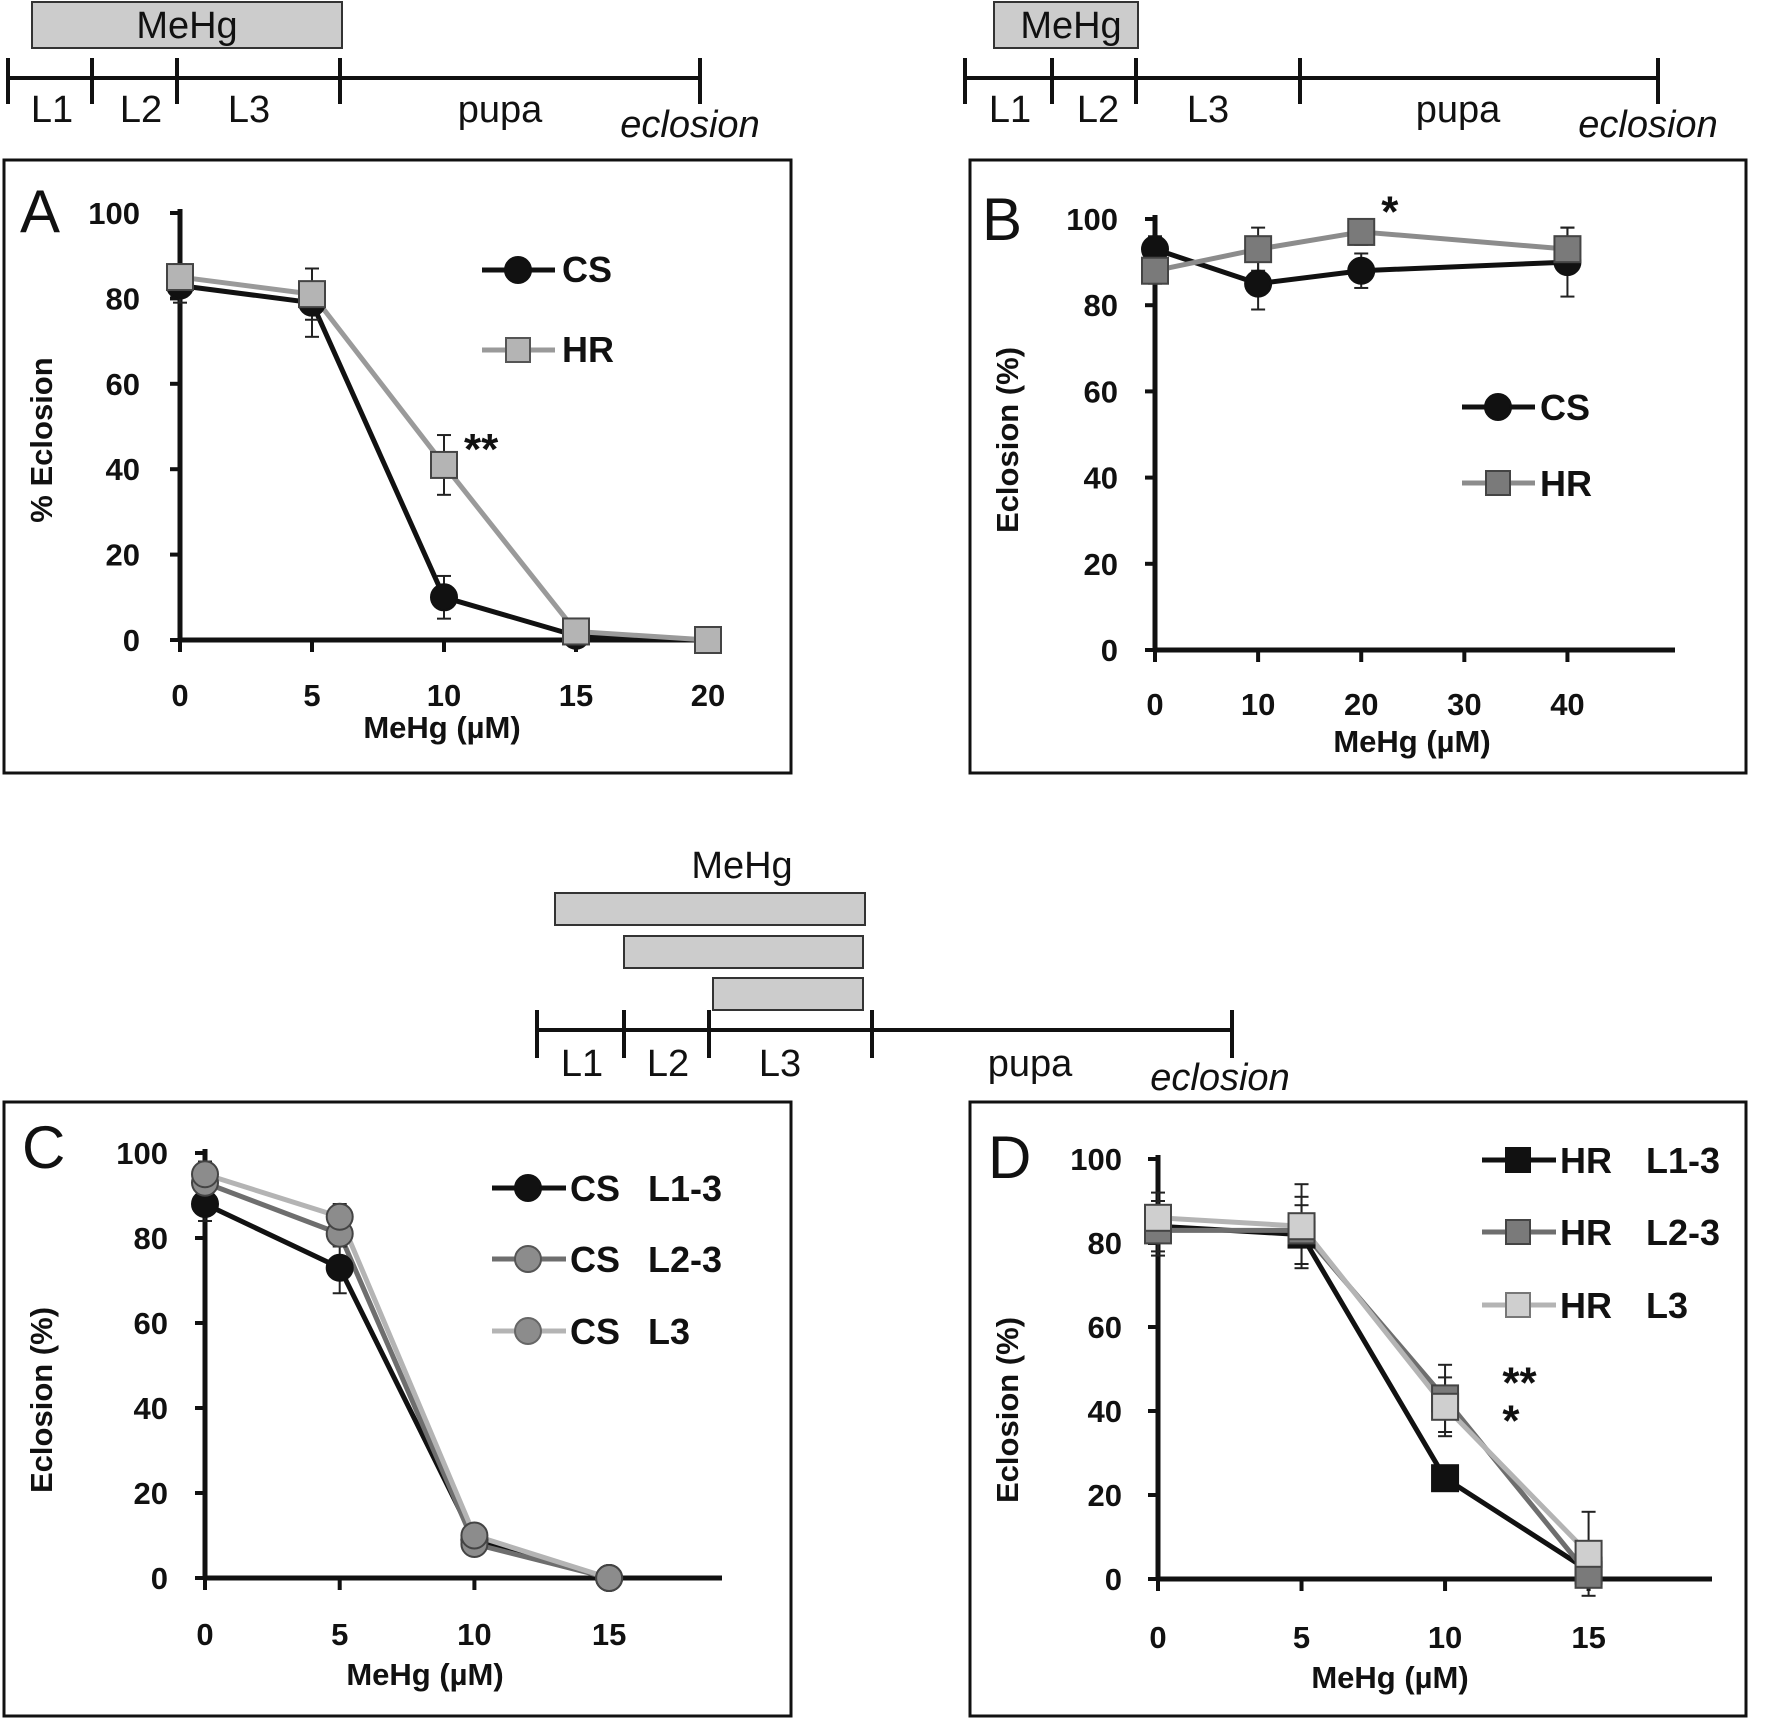  Describe the element at coordinates (383, 73) in the screenshot. I see `timeline-a: MeHg L1 L2 L3 pupa eclosion` at that location.